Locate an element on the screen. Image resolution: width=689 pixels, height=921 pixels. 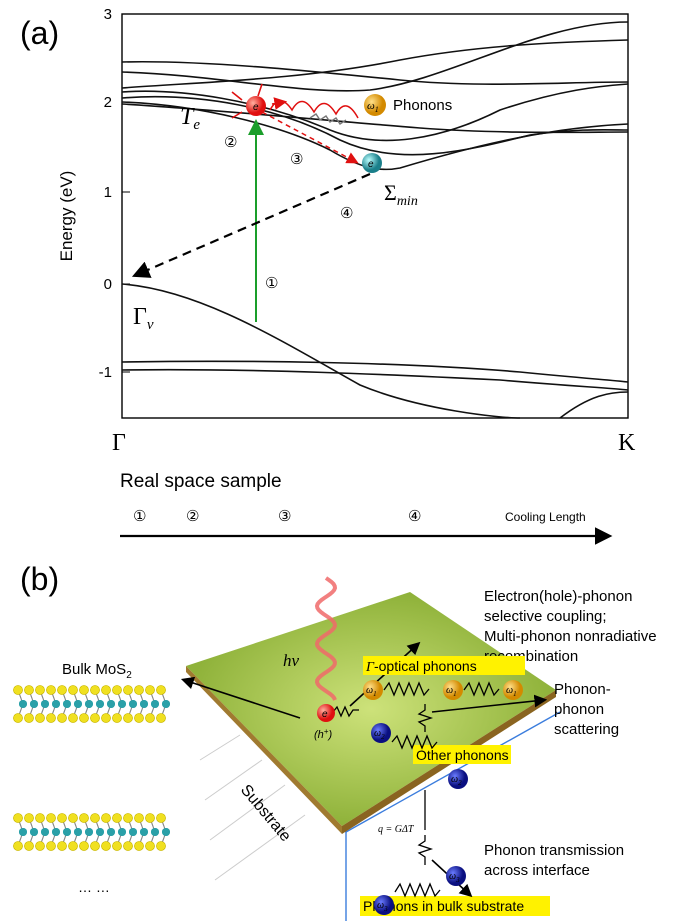
other-label: Other phonons is located at coordinates (462, 755).